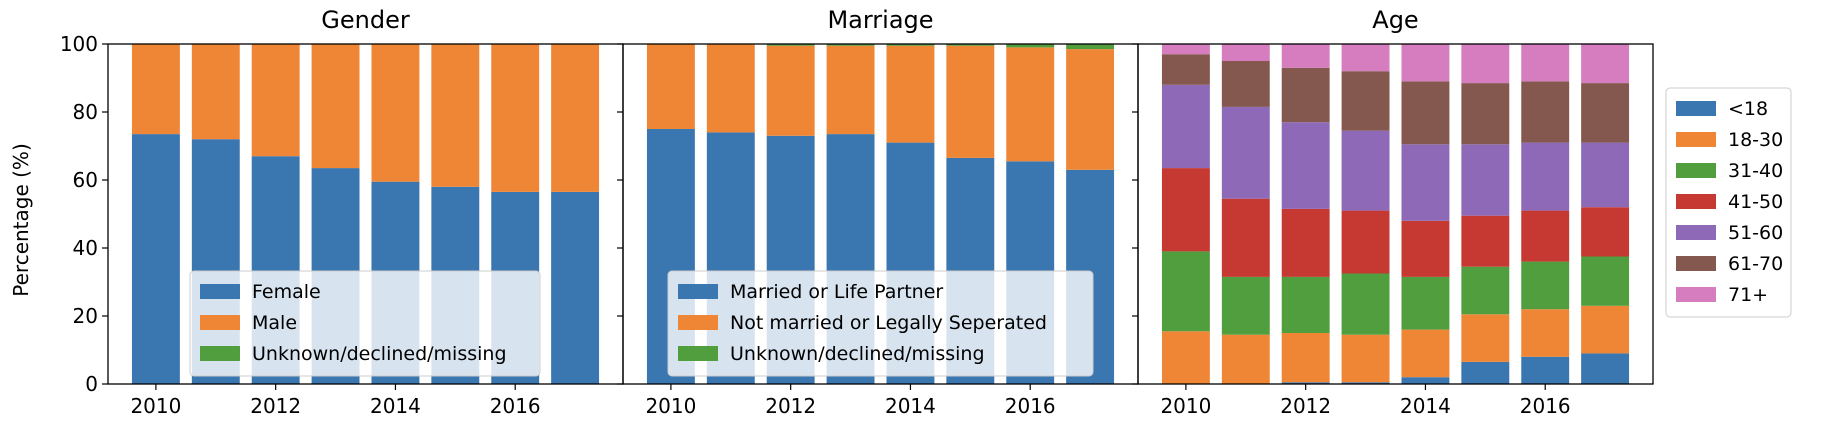  I want to click on bar-age-2012-s6, so click(1305, 56).